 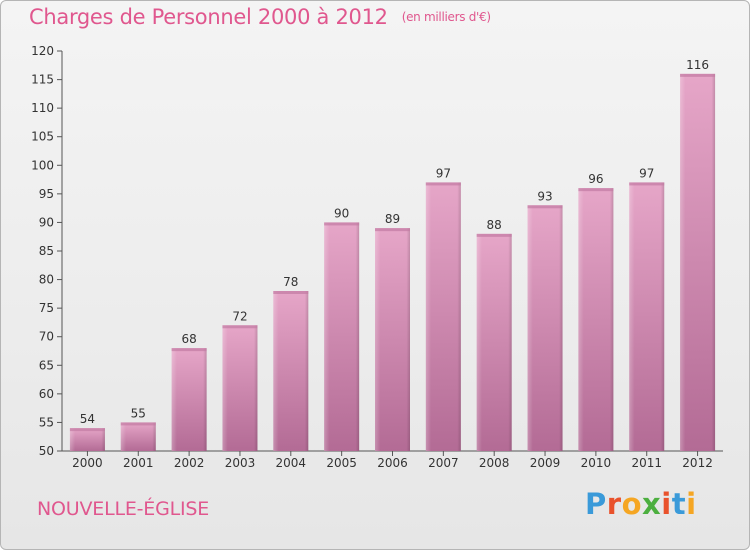 What do you see at coordinates (596, 463) in the screenshot?
I see `x-tick-label: 2010` at bounding box center [596, 463].